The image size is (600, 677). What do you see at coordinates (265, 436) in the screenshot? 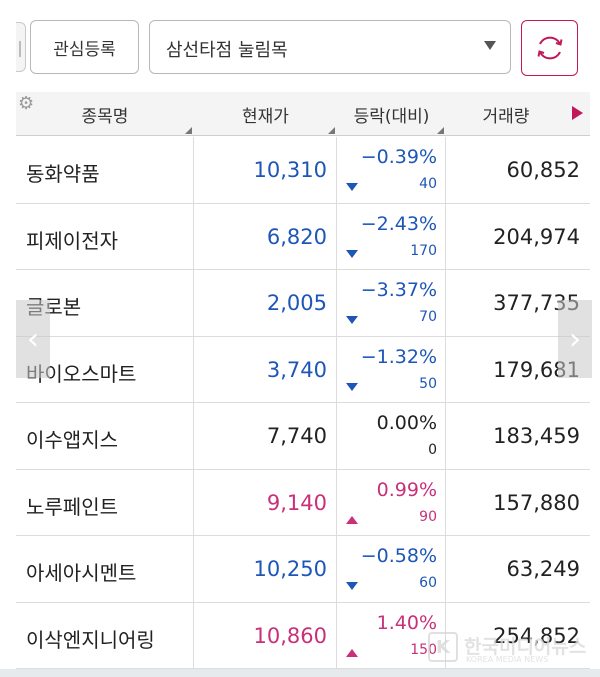
I see `price-cell: 7,740` at bounding box center [265, 436].